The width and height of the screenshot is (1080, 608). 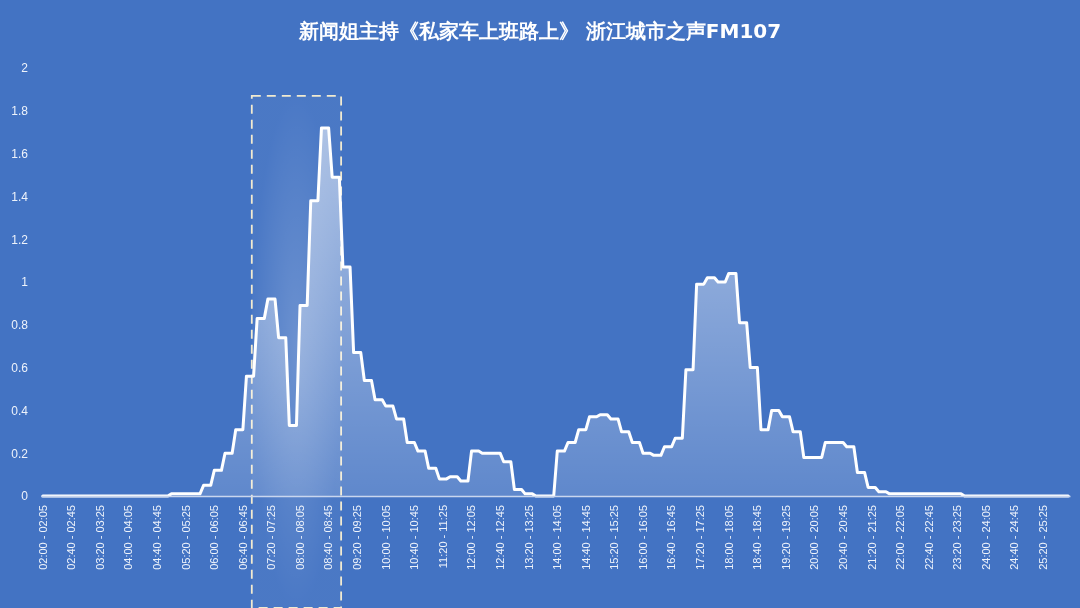 What do you see at coordinates (20, 367) in the screenshot?
I see `y-tick-label: 0.6` at bounding box center [20, 367].